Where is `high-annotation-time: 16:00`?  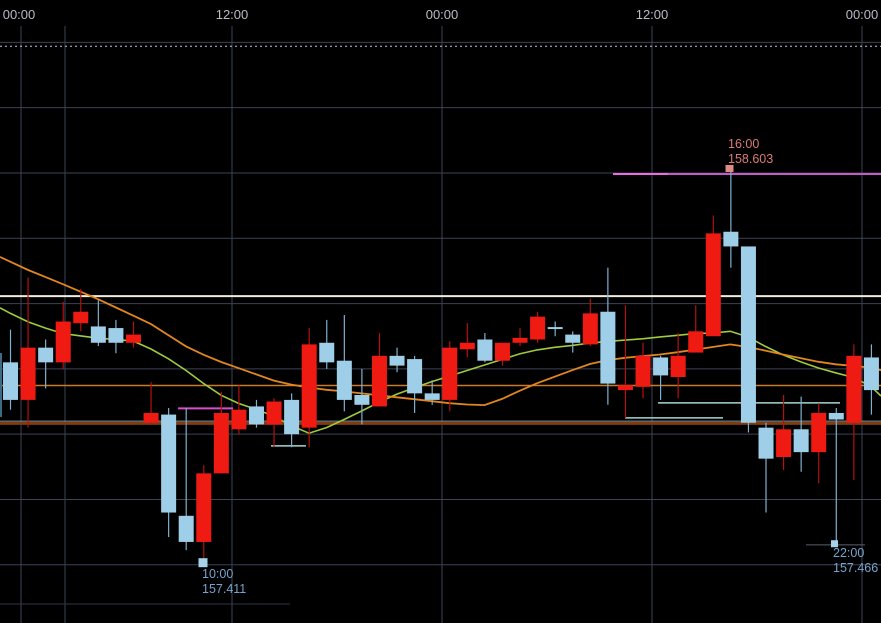
high-annotation-time: 16:00 is located at coordinates (744, 144).